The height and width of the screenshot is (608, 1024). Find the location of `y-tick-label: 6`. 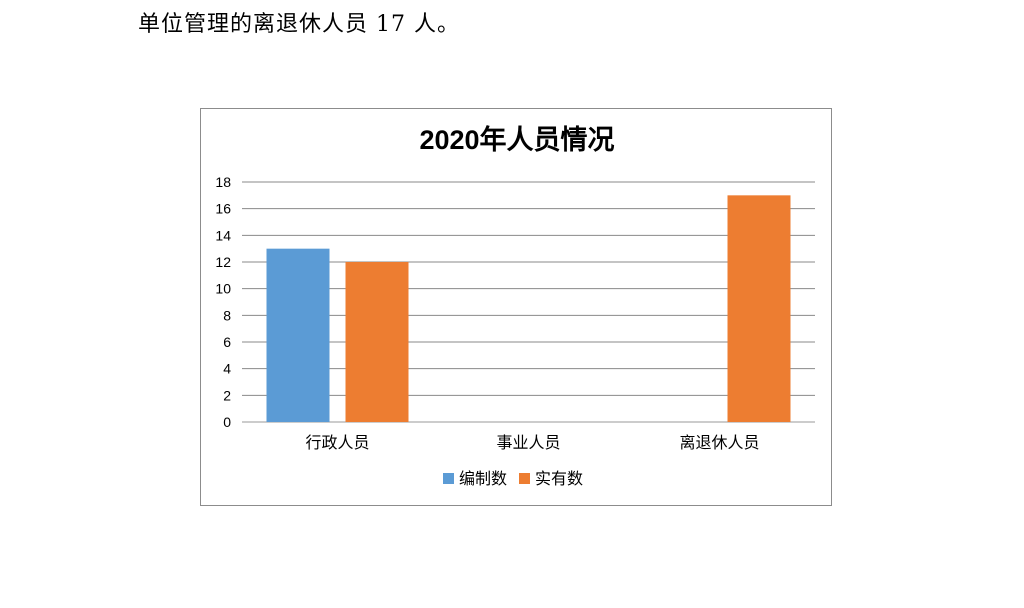

y-tick-label: 6 is located at coordinates (227, 342).